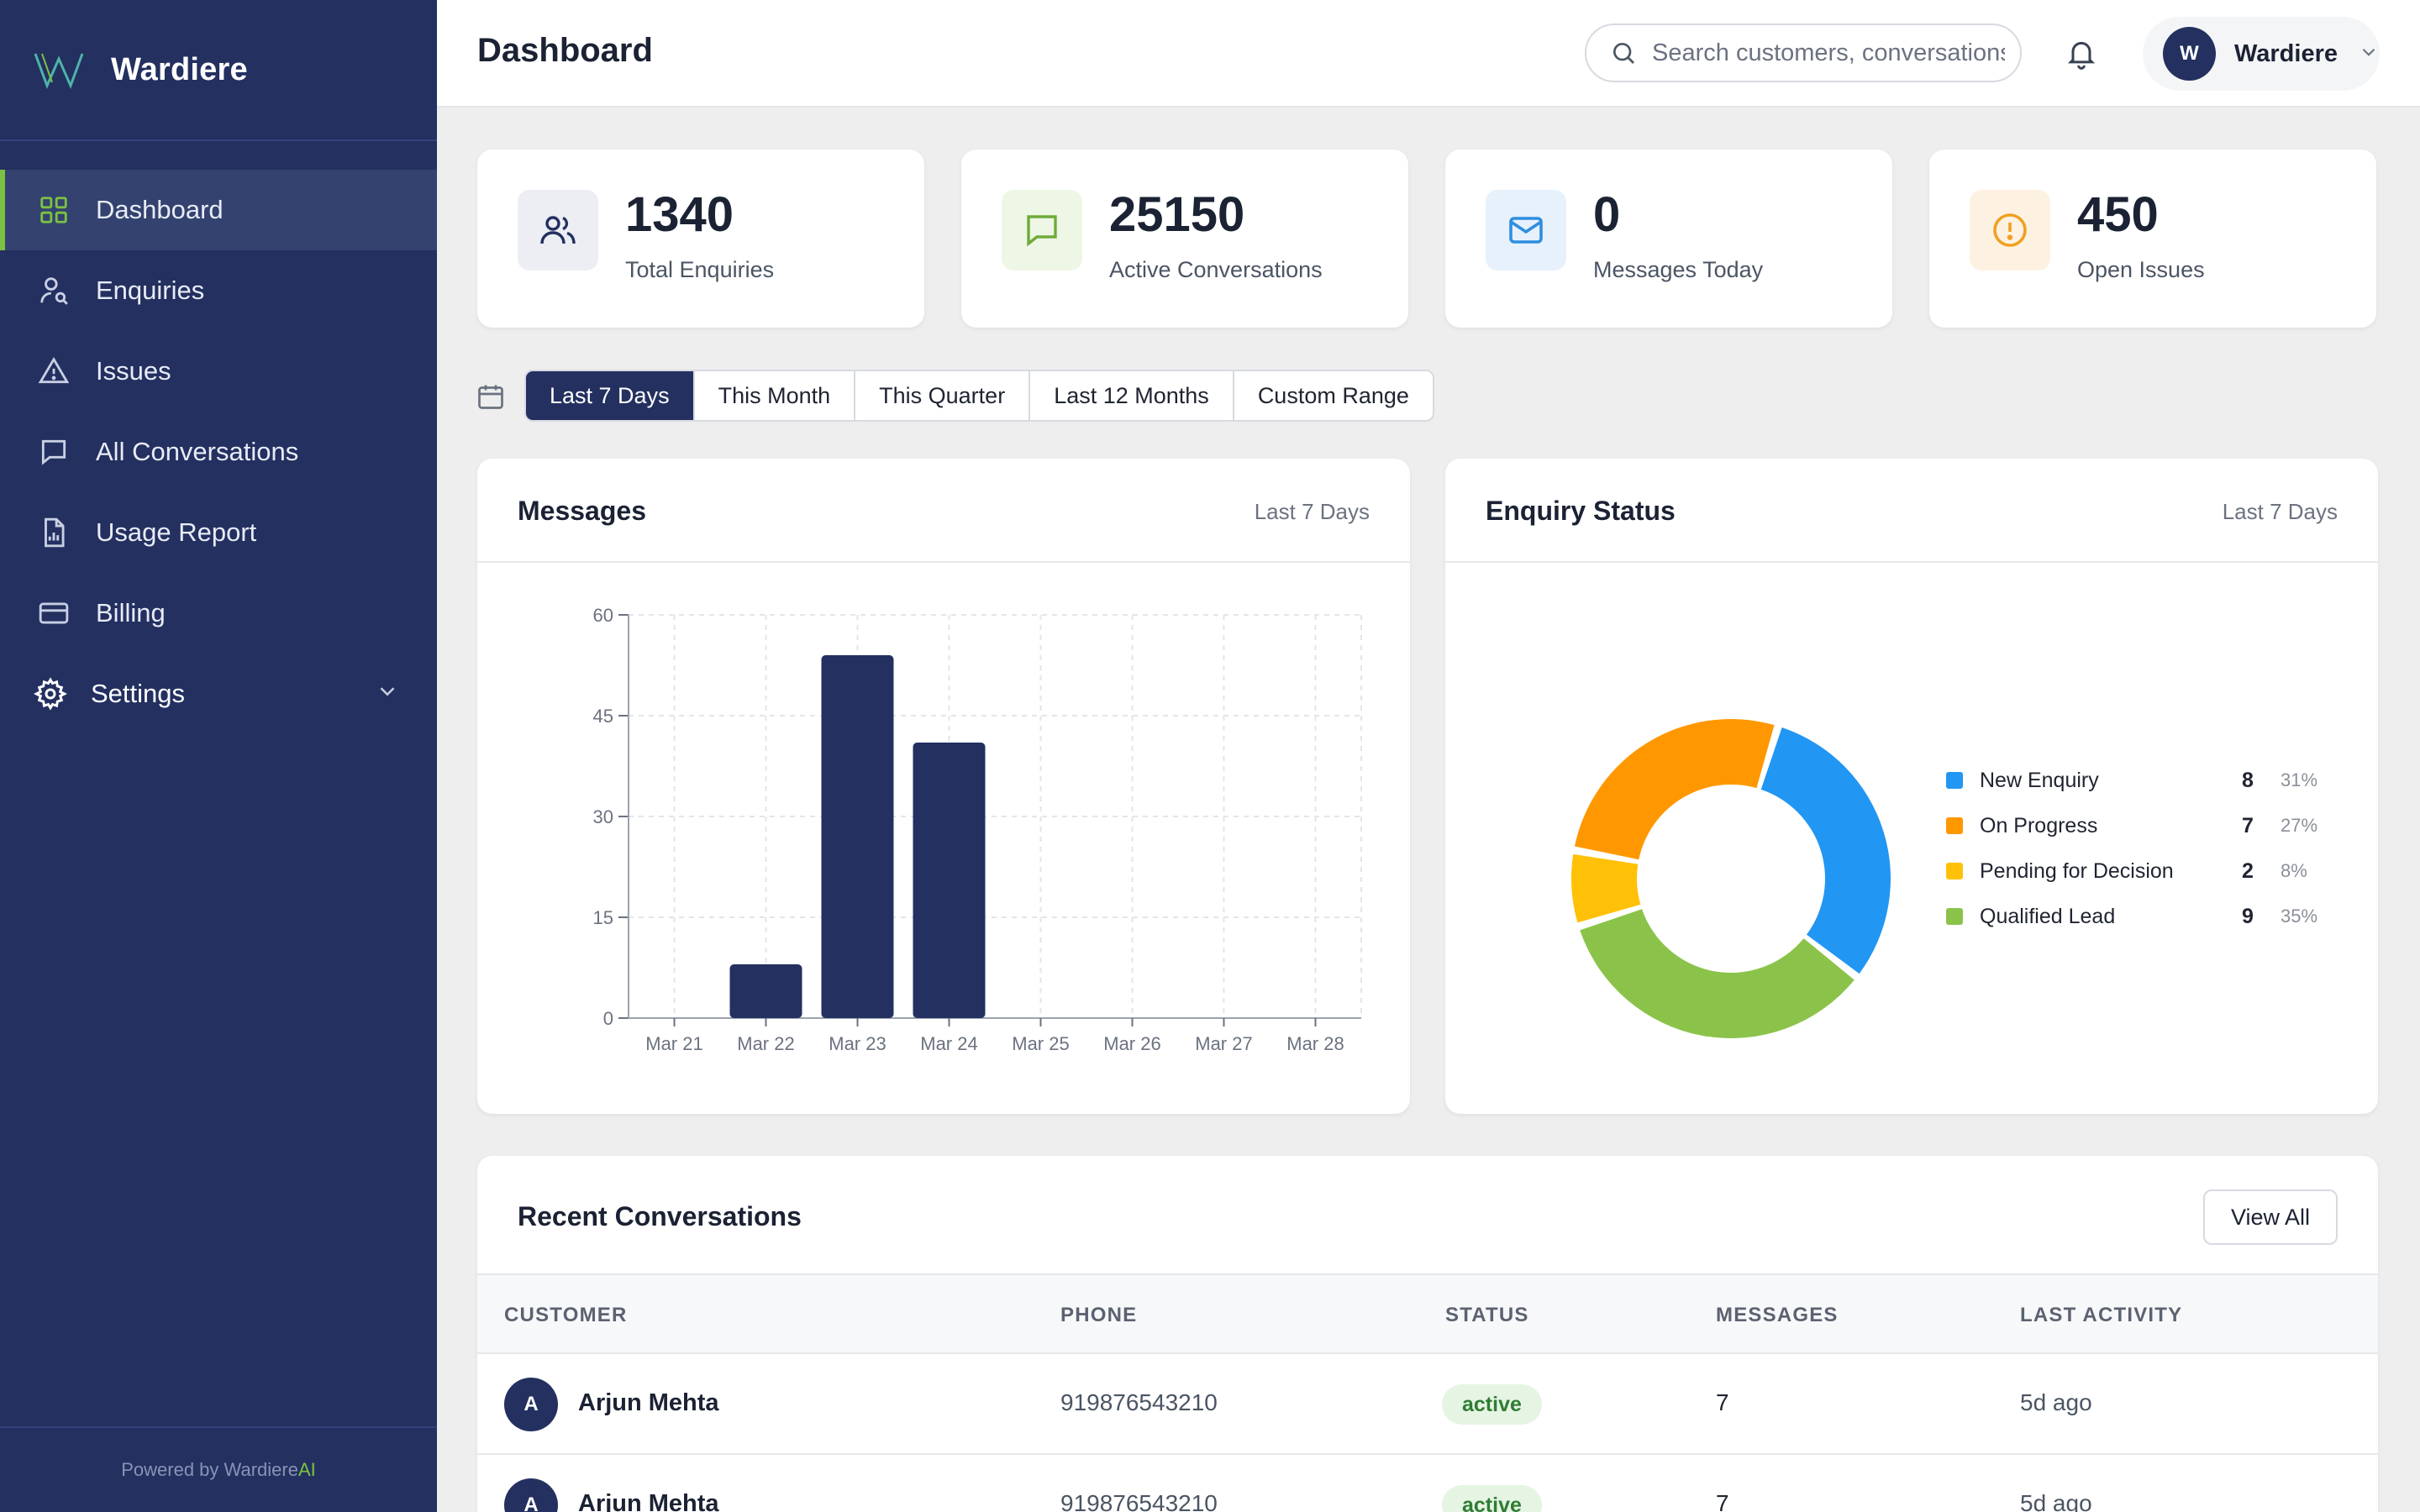 This screenshot has width=2420, height=1512. I want to click on search-box, so click(1803, 53).